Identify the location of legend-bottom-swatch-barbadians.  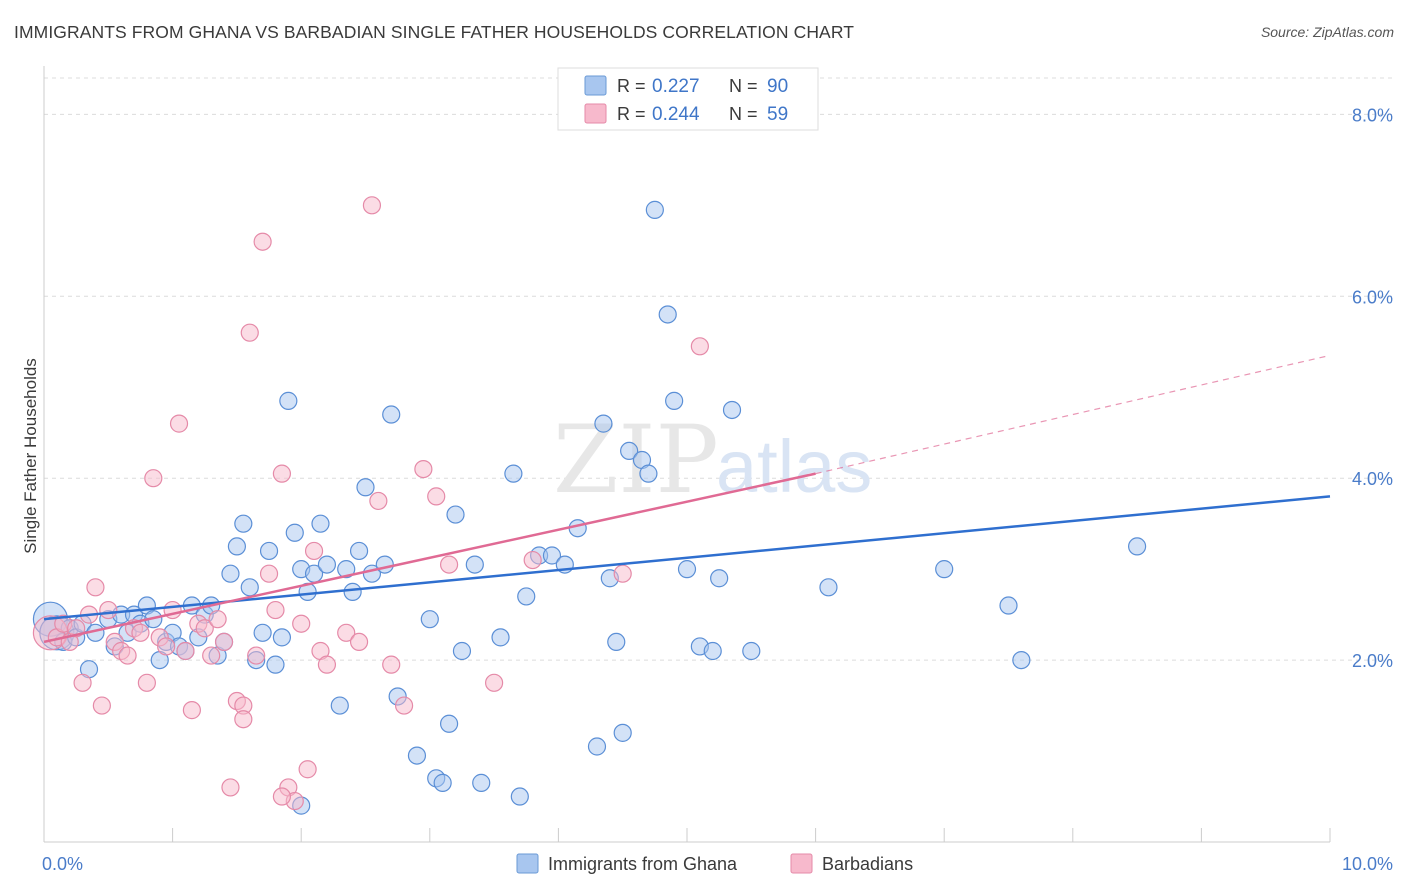
(801, 863).